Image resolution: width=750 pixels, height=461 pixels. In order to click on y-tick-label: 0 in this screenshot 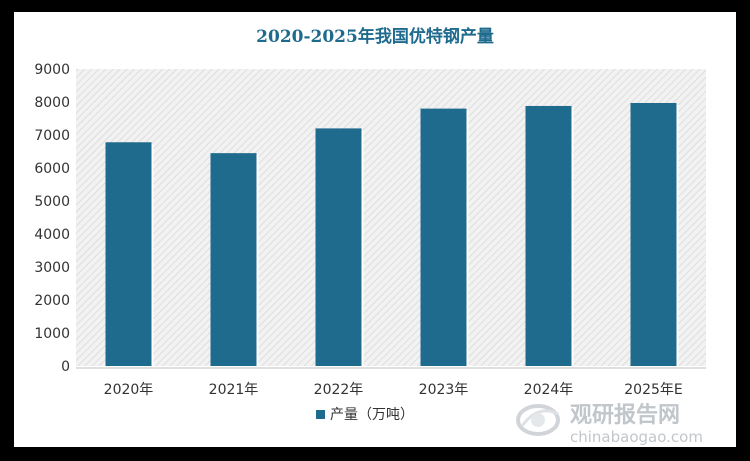, I will do `click(65, 367)`.